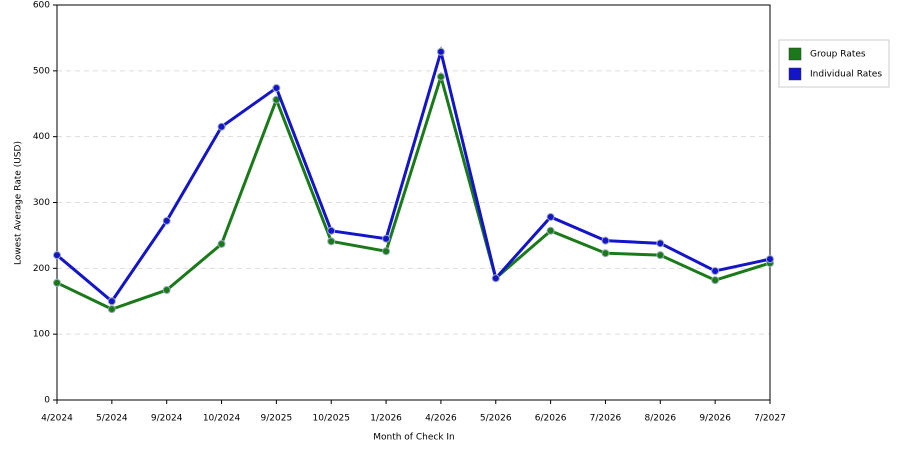  Describe the element at coordinates (112, 419) in the screenshot. I see `x-tick-label: 5/2024` at that location.